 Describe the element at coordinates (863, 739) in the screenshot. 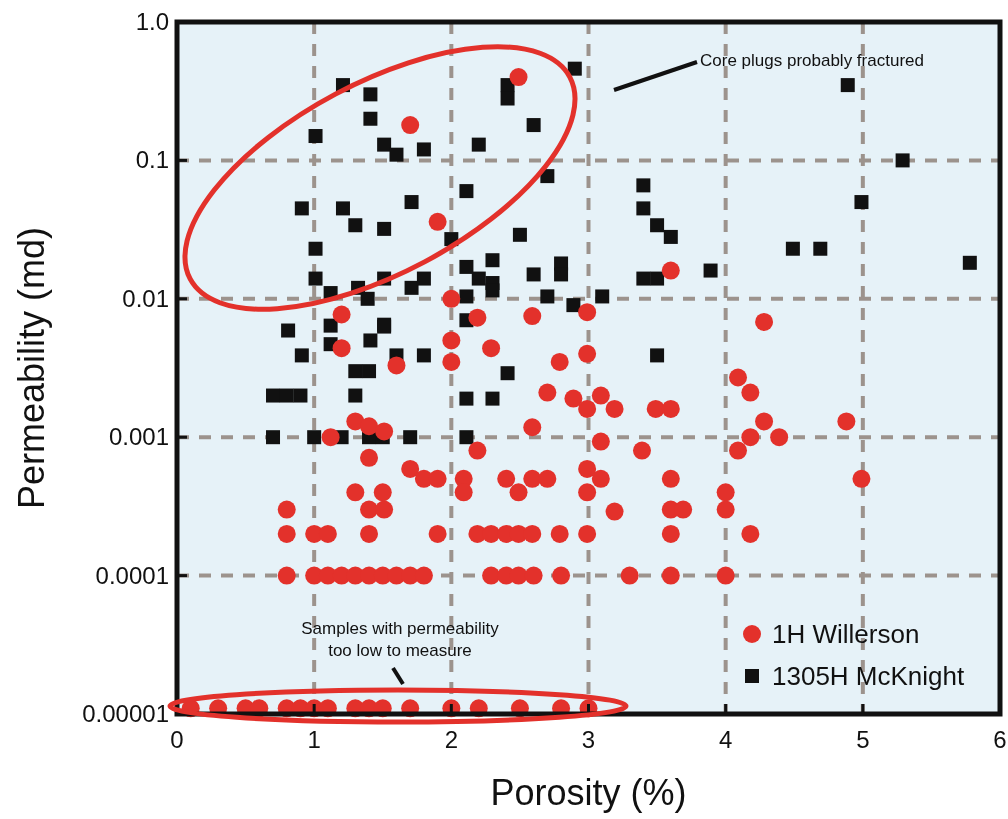

I see `x-tick-label: 5` at that location.